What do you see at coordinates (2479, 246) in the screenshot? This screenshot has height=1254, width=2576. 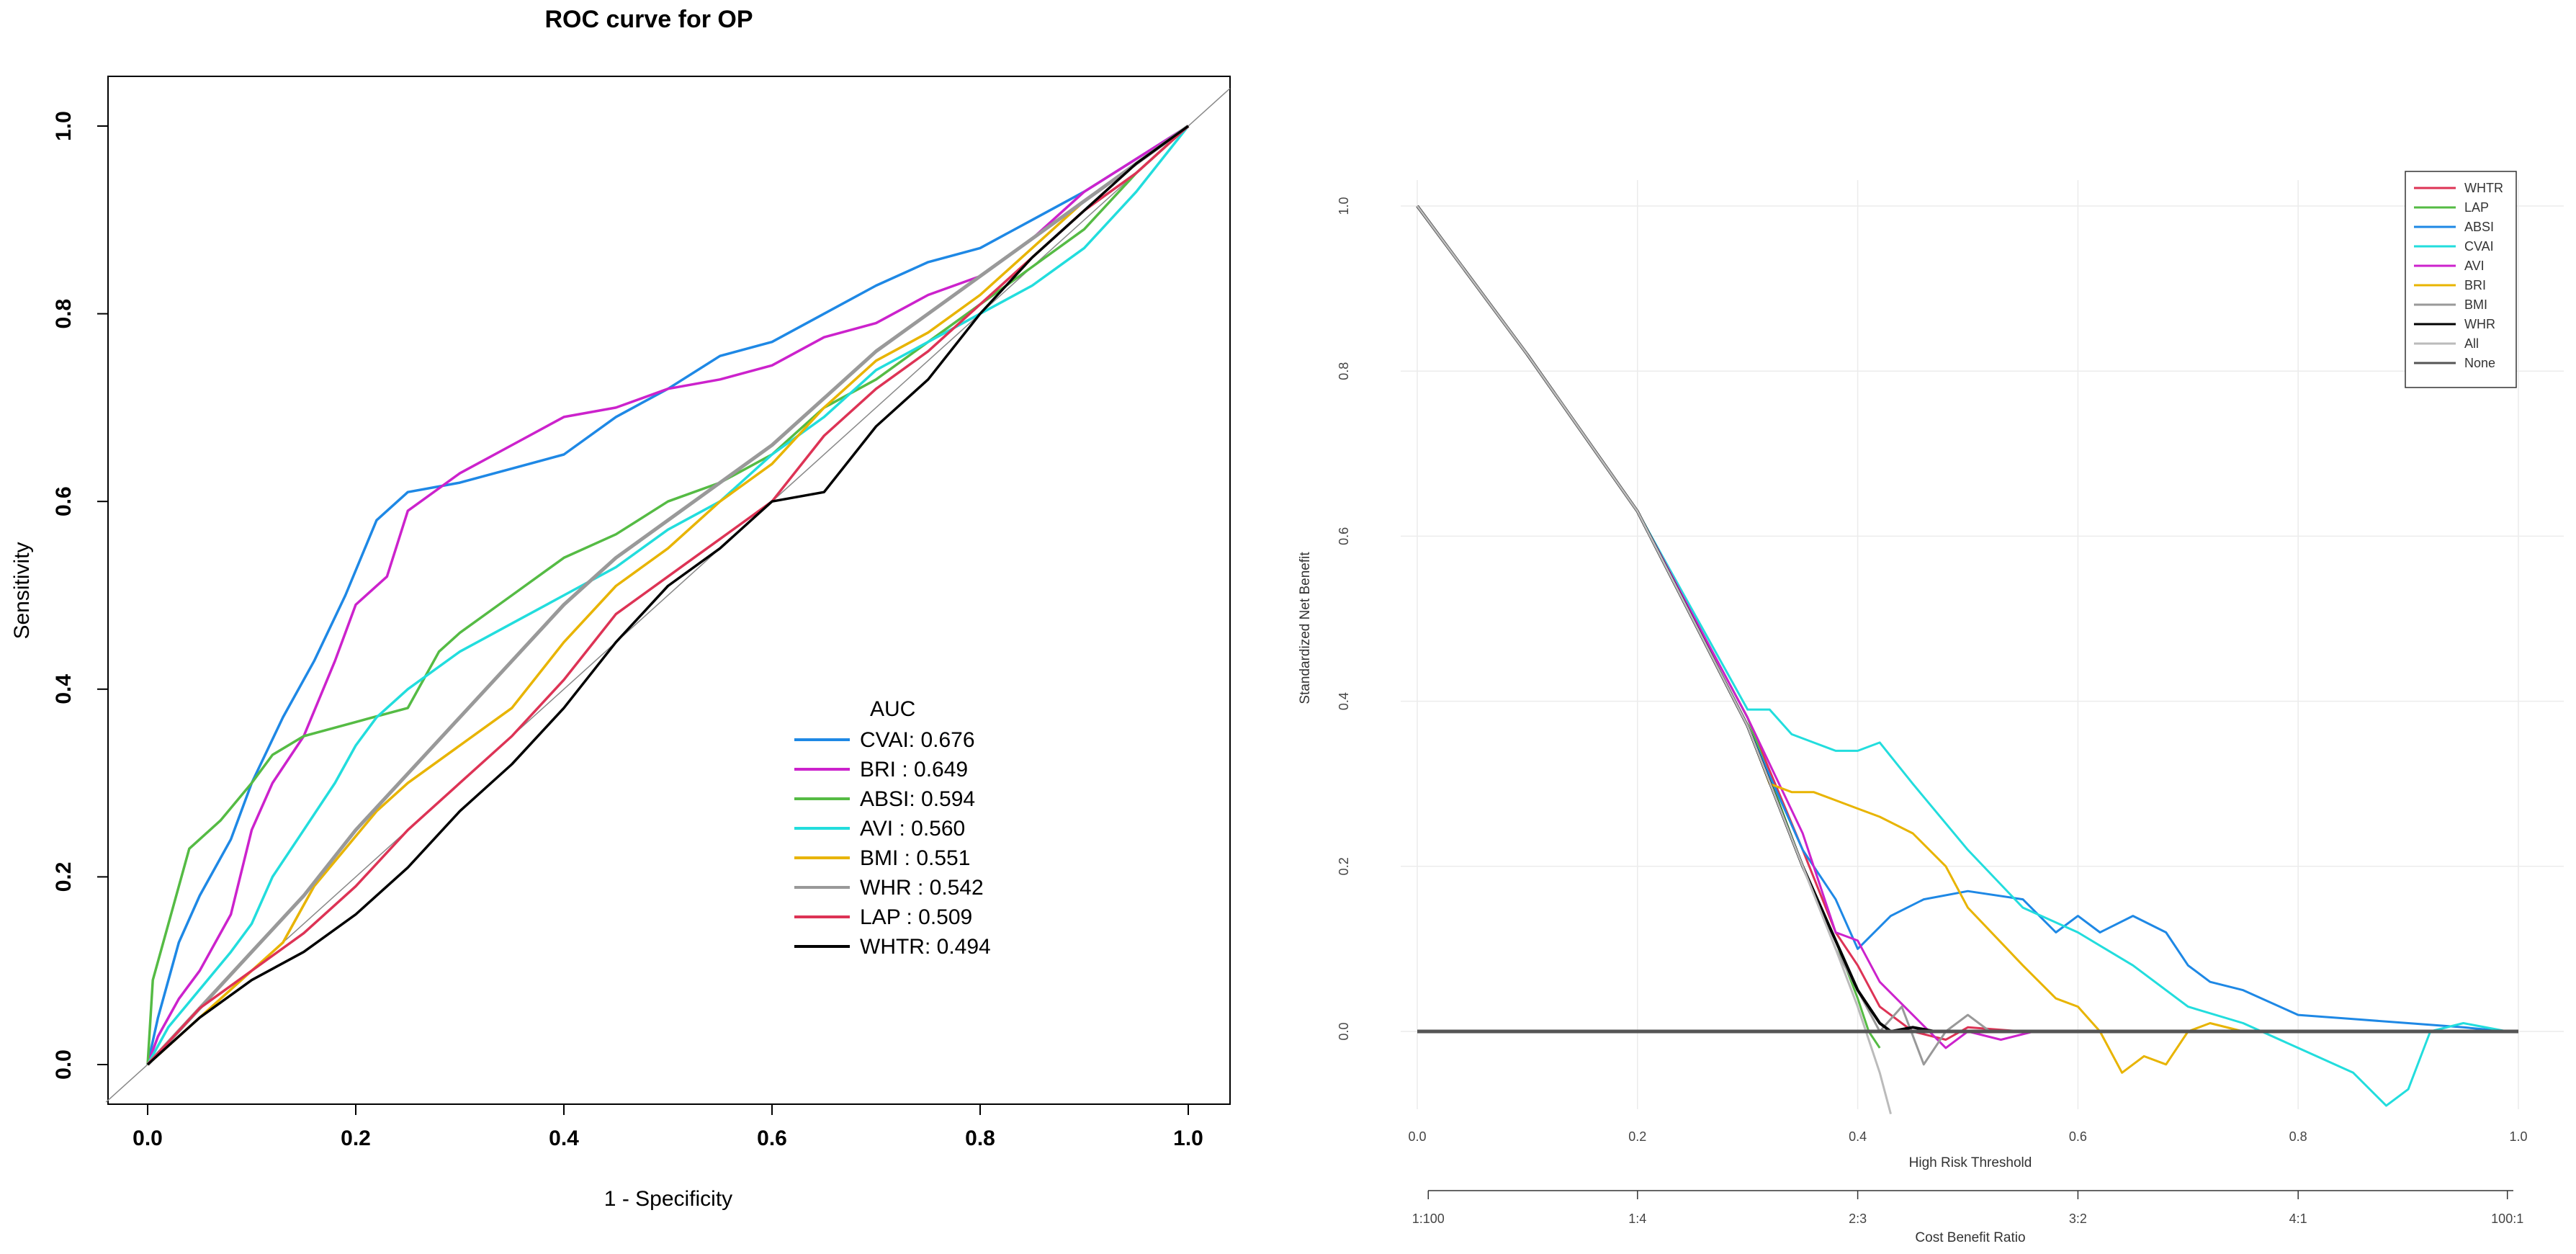 I see `dca-legend-label-cvai: CVAI` at bounding box center [2479, 246].